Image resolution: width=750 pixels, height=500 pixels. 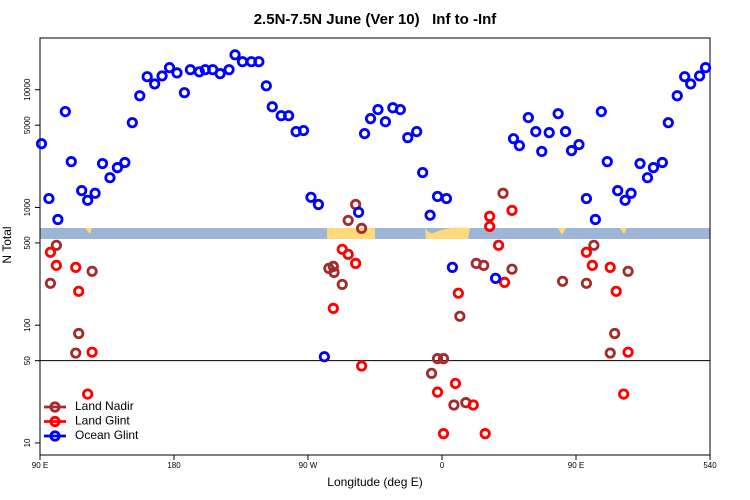 What do you see at coordinates (308, 465) in the screenshot?
I see `x-tick-label: 90 W` at bounding box center [308, 465].